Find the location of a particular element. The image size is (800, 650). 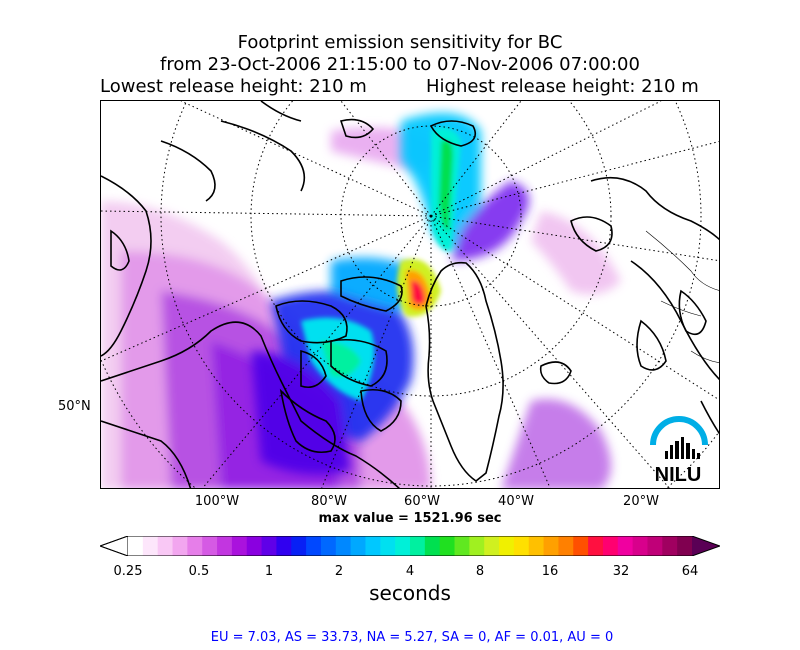

borders is located at coordinates (682, 296).